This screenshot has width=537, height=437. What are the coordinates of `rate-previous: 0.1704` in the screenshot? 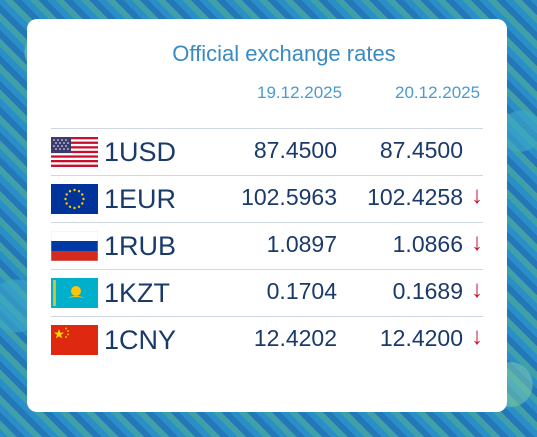 It's located at (301, 291).